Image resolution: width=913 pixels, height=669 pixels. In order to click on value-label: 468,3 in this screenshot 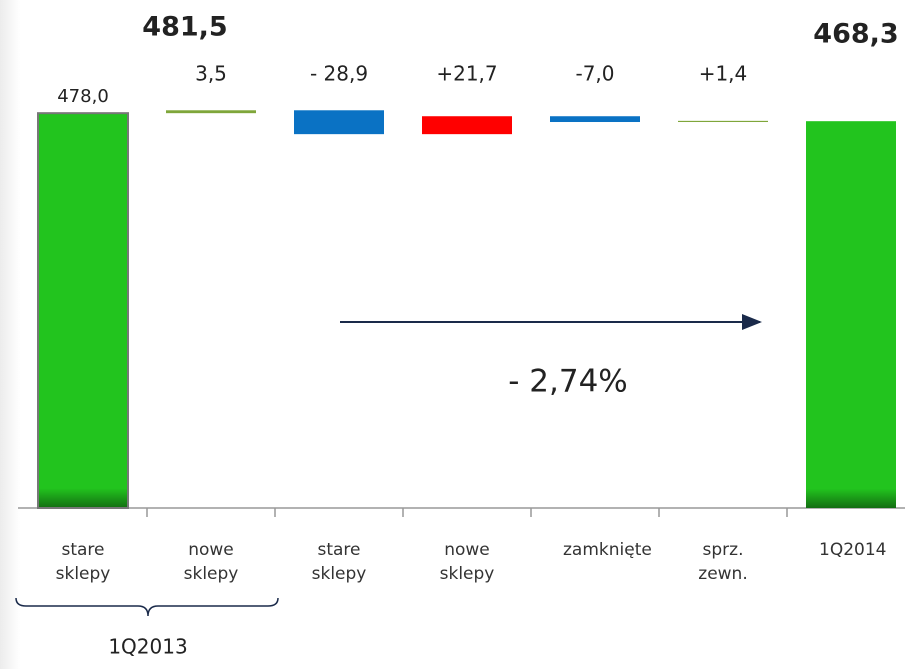, I will do `click(855, 34)`.